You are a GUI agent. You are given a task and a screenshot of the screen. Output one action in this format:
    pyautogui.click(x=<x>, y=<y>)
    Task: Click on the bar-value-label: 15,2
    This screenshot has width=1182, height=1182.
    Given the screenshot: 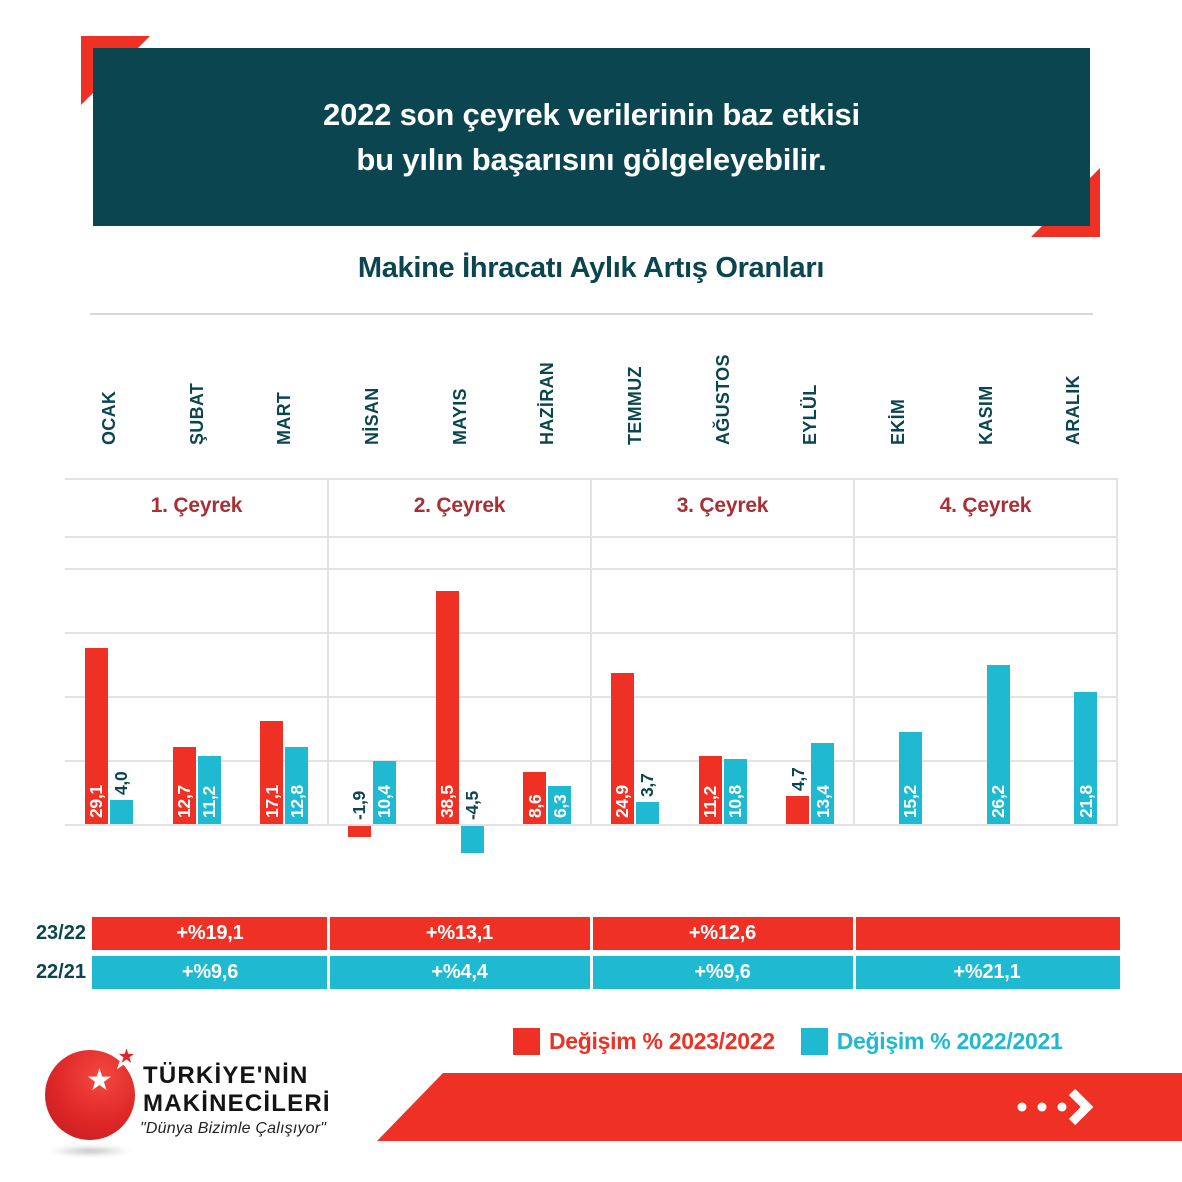 What is the action you would take?
    pyautogui.click(x=910, y=801)
    